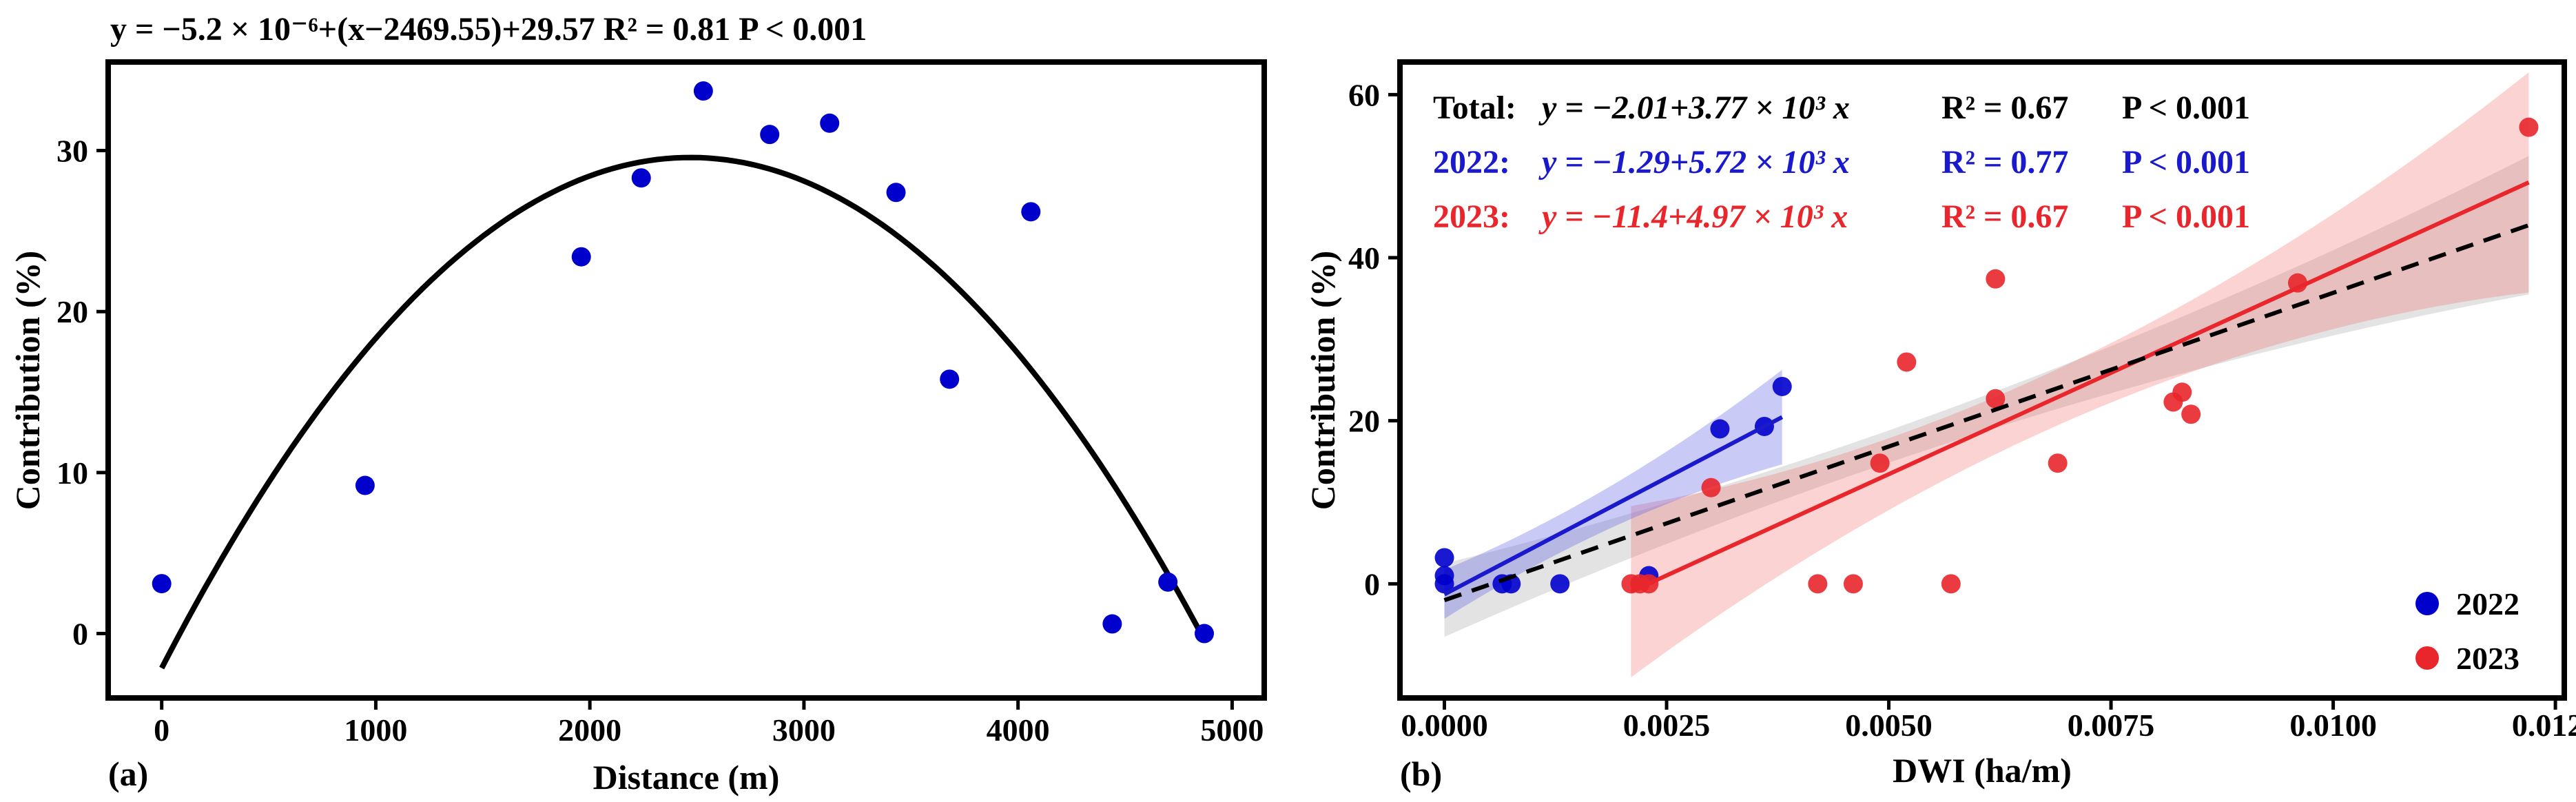  I want to click on panel-a-ytick-label: 20, so click(72, 311).